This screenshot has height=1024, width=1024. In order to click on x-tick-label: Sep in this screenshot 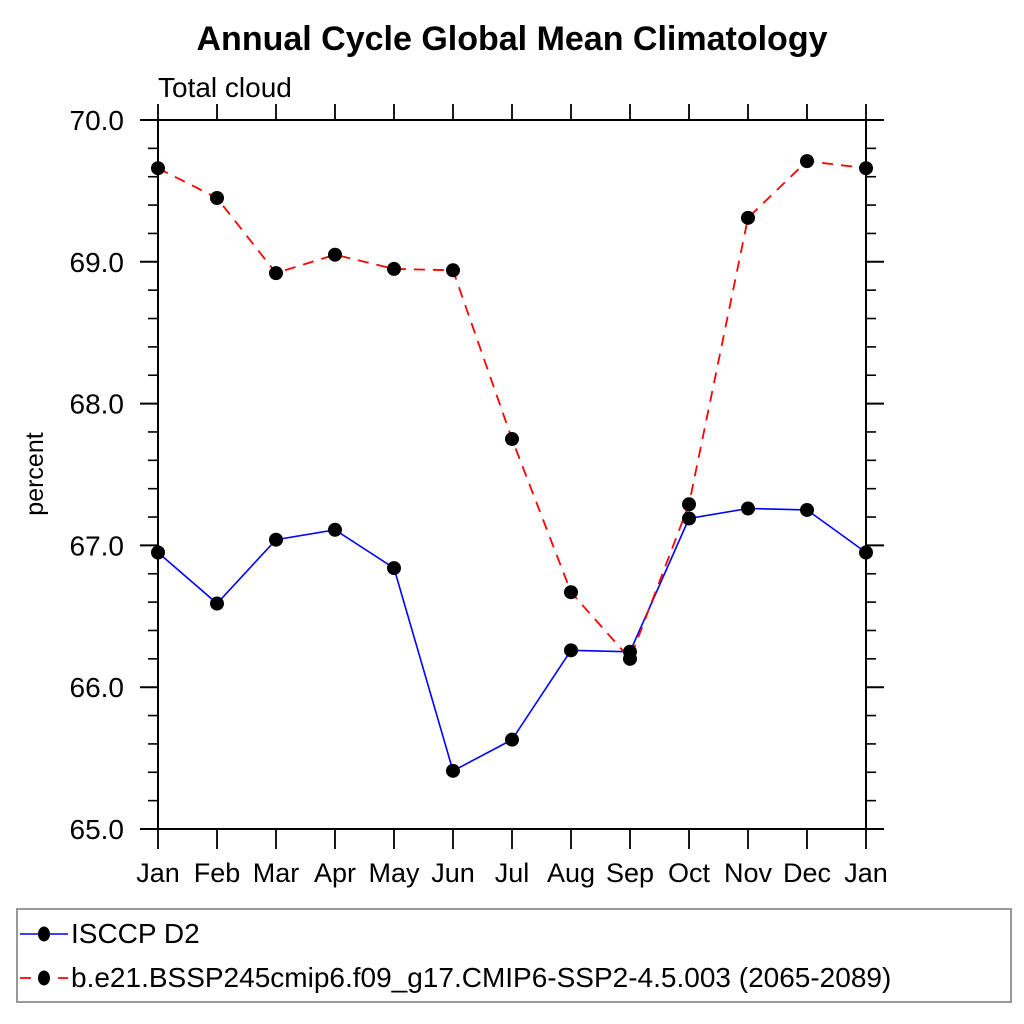, I will do `click(630, 873)`.